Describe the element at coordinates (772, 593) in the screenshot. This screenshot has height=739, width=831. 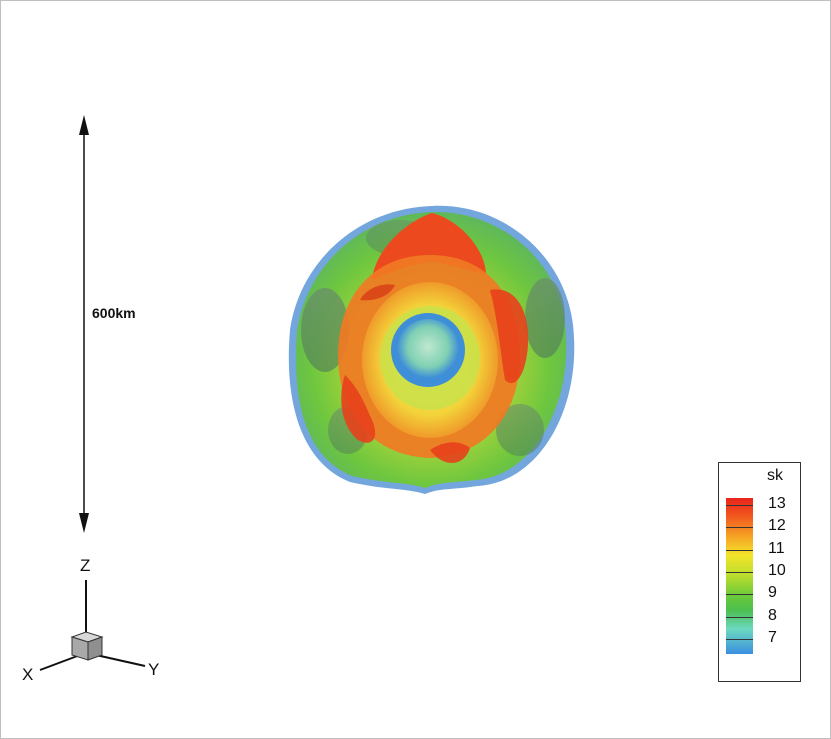
I see `legend-tick-label: 9` at that location.